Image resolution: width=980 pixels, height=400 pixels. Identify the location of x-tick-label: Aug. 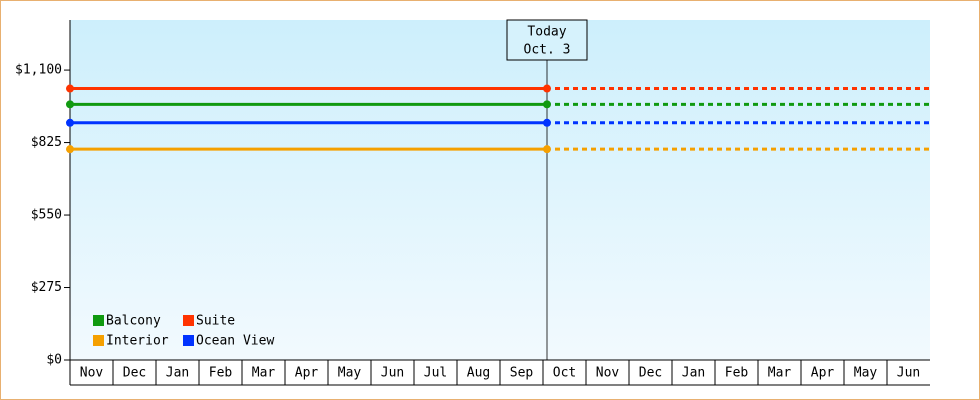
(478, 373).